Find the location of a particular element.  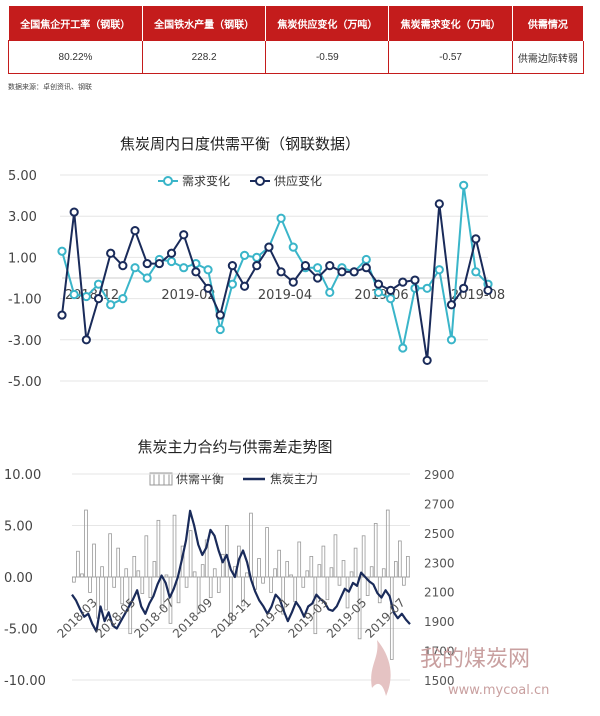

source-note: 数据来源：卓创资讯、钢联 is located at coordinates (50, 87).